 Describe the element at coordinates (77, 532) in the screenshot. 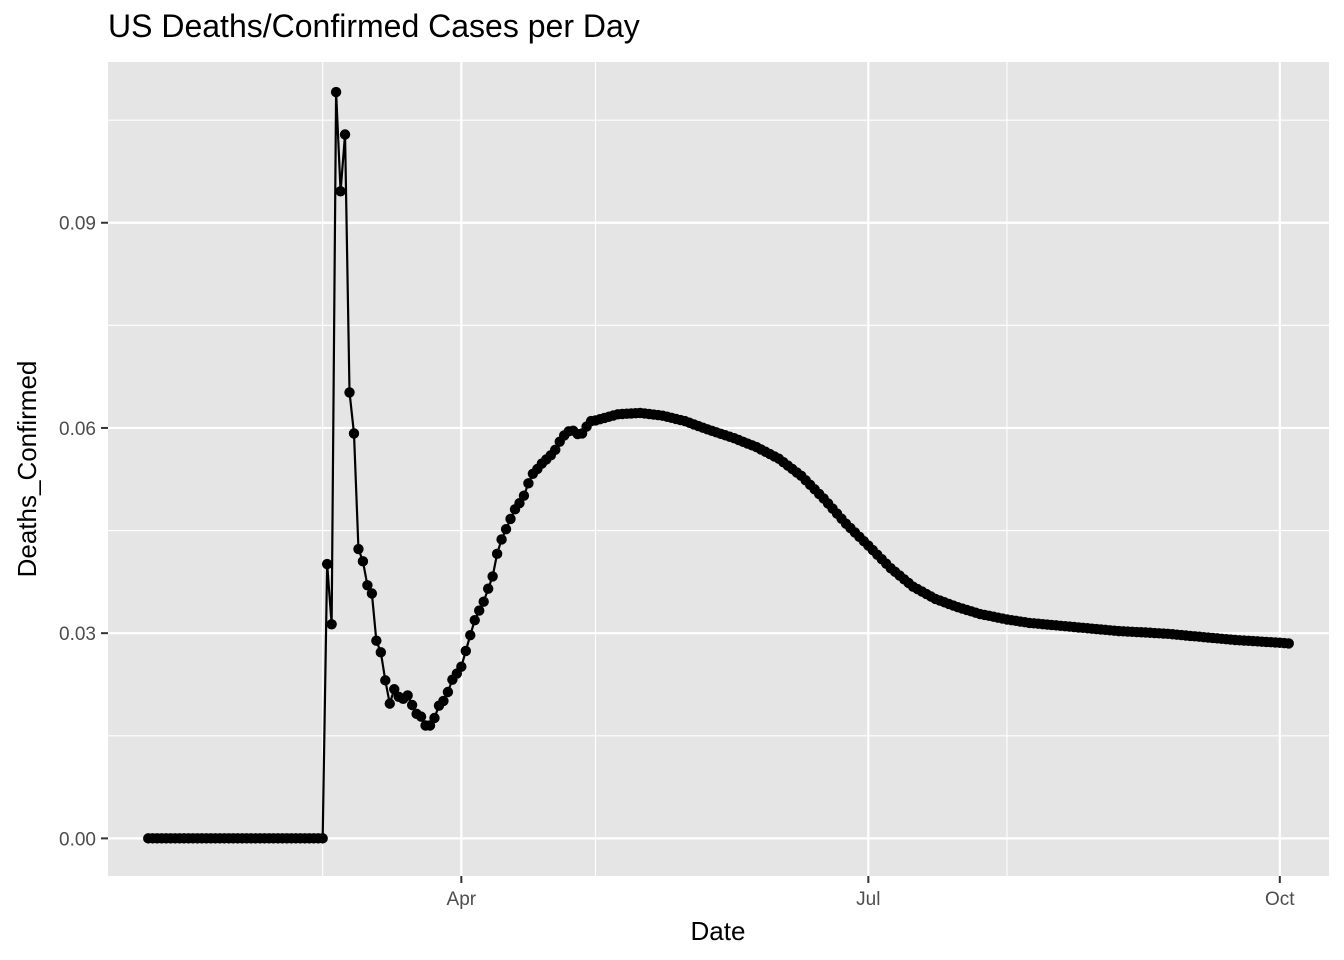

I see `y-tick-labels: 0.00 0.03 0.06 0.09` at that location.